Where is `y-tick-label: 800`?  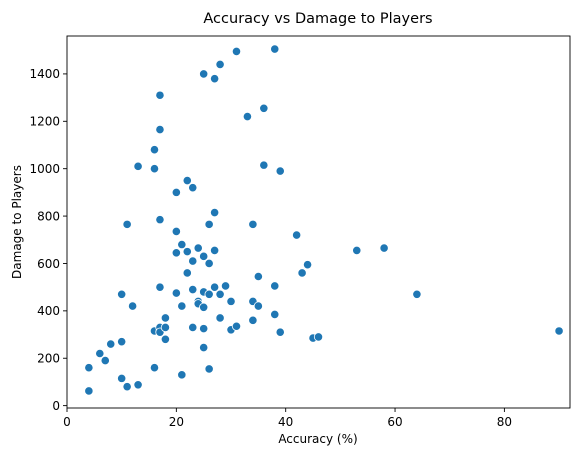 y-tick-label: 800 is located at coordinates (48, 216).